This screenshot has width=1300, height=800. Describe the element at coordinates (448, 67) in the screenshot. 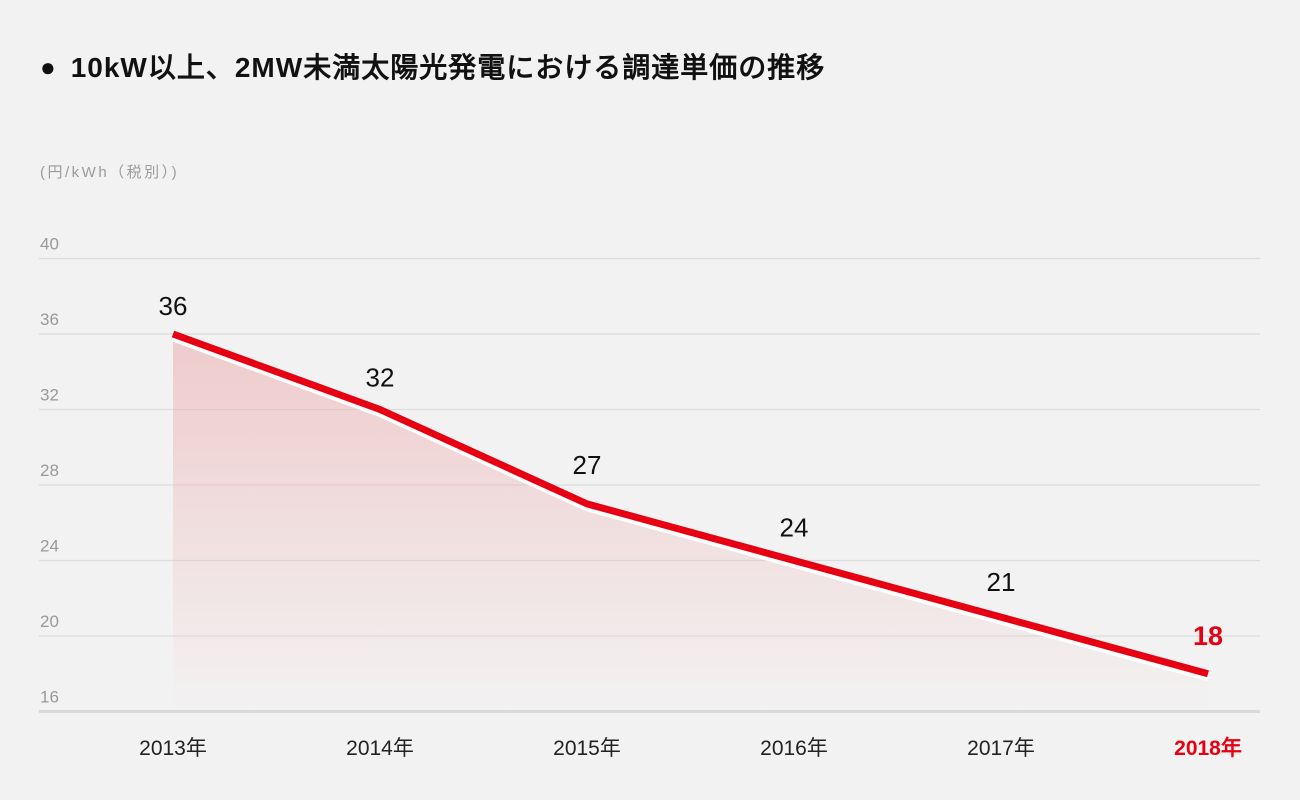

I see `page-title: 10kW以上、2MW未満太陽光発電における調達単価の推移` at that location.